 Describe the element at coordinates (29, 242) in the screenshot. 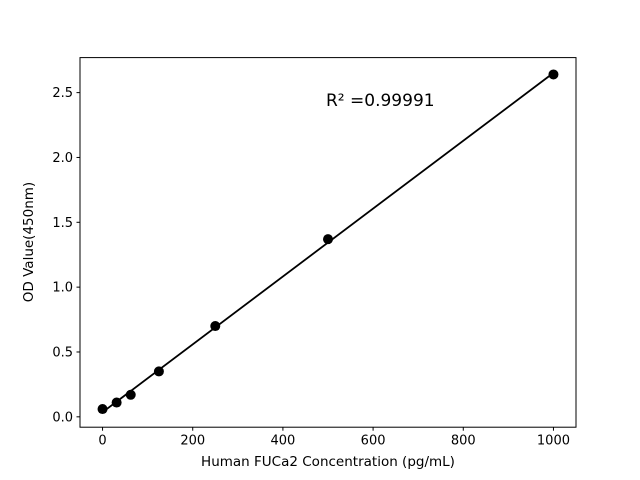

I see `y-axis-label: OD Value(450nm)` at that location.